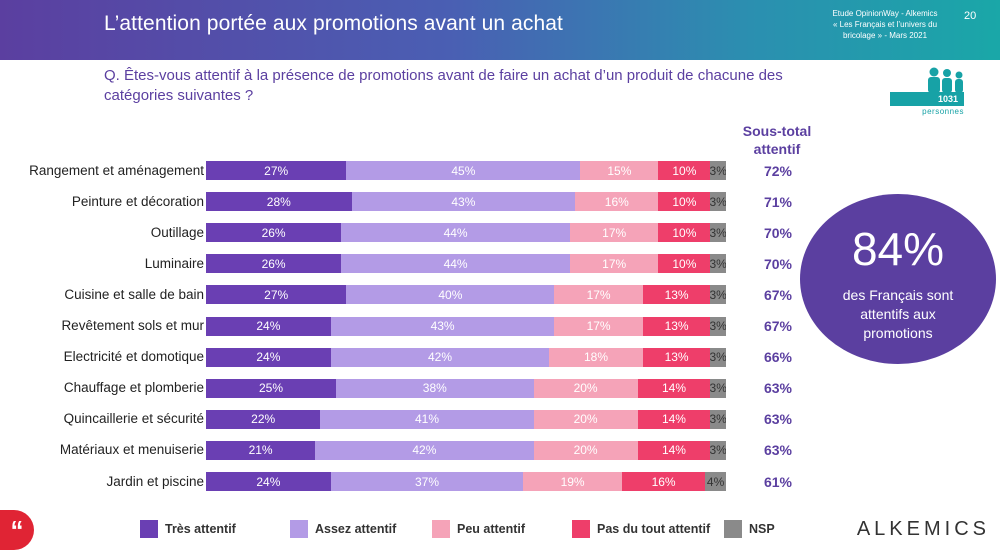  What do you see at coordinates (450, 295) in the screenshot?
I see `bar-segment: 40%` at bounding box center [450, 295].